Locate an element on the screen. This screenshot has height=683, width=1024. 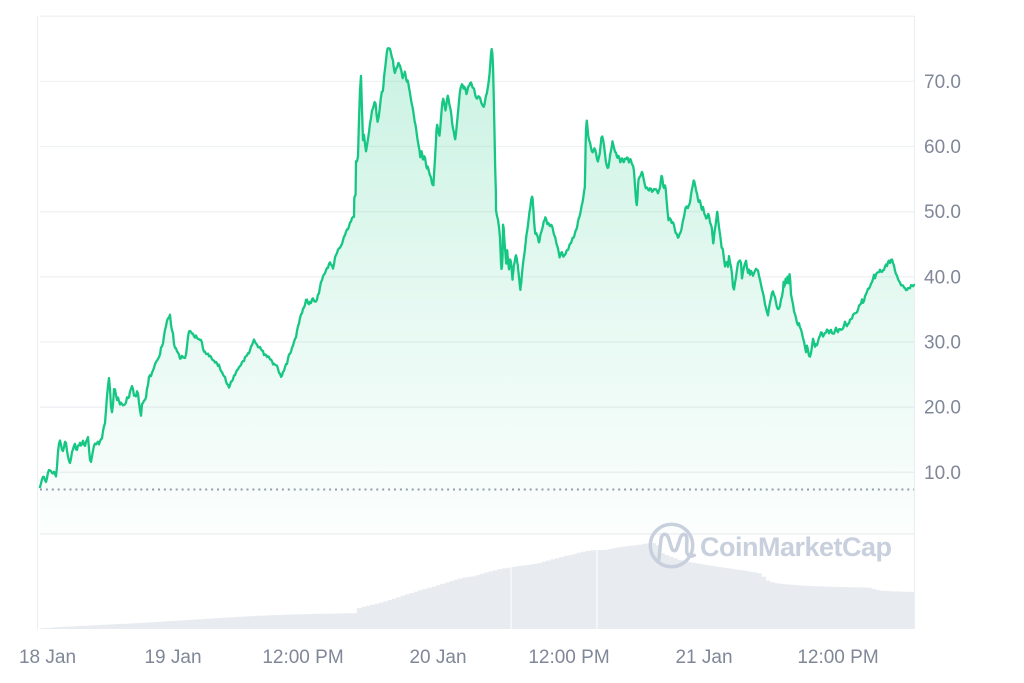
svg-text: 19 Jan is located at coordinates (172, 657).